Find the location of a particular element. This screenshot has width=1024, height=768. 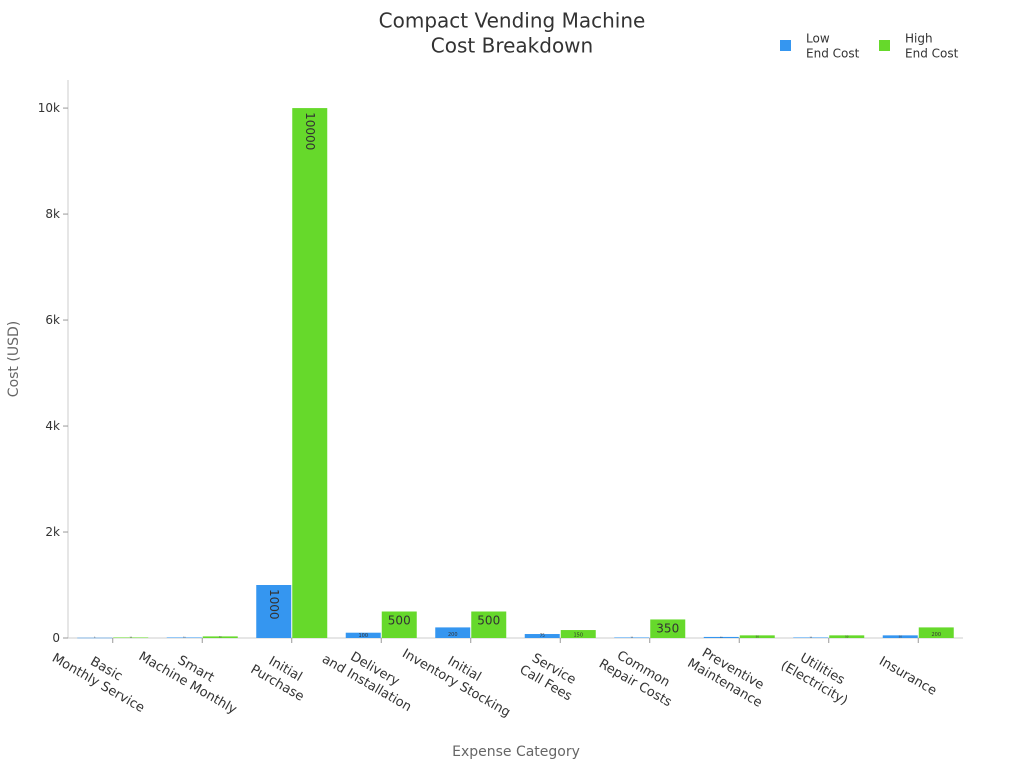

data-label: 10000 is located at coordinates (310, 131).